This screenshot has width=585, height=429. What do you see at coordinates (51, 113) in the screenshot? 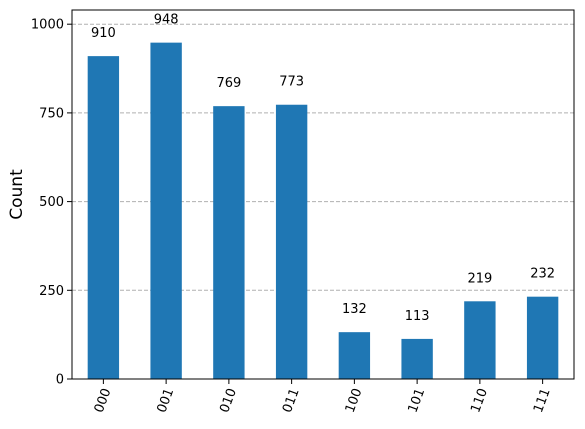
I see `y-tick-label: 750` at bounding box center [51, 113].